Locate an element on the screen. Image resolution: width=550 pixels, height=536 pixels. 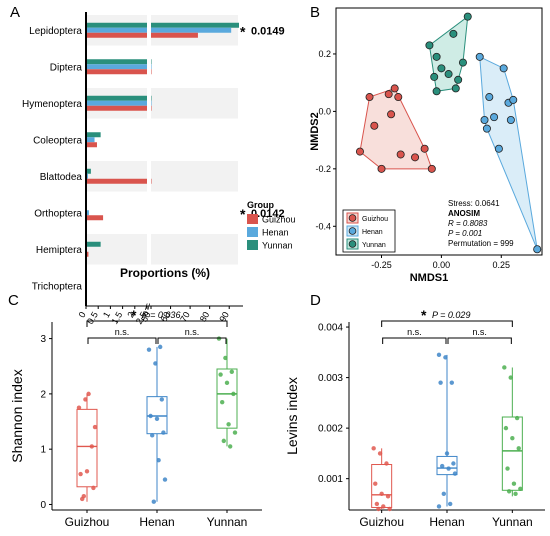
panel-label-a: A is located at coordinates (15, 12).